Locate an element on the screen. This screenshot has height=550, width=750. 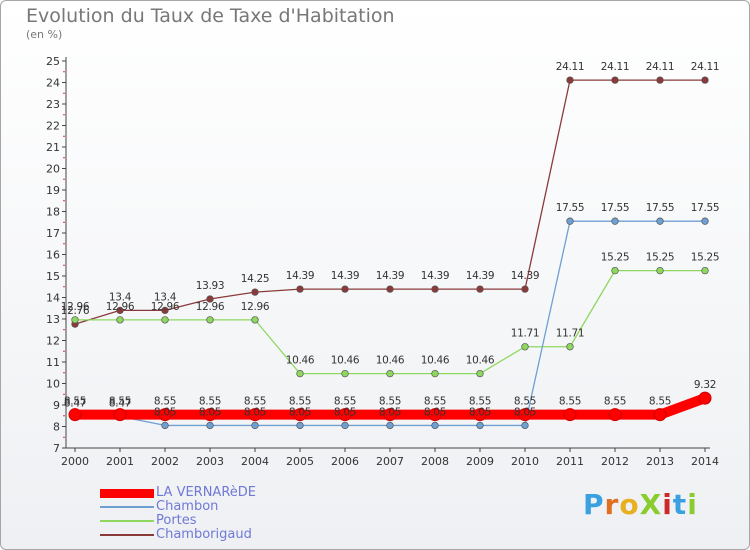
data-label: 13.93 is located at coordinates (210, 286).